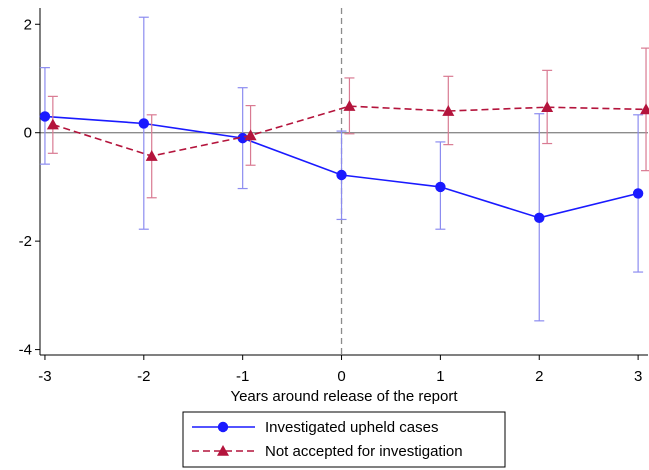  I want to click on legend-label: Investigated upheld cases, so click(351, 427).